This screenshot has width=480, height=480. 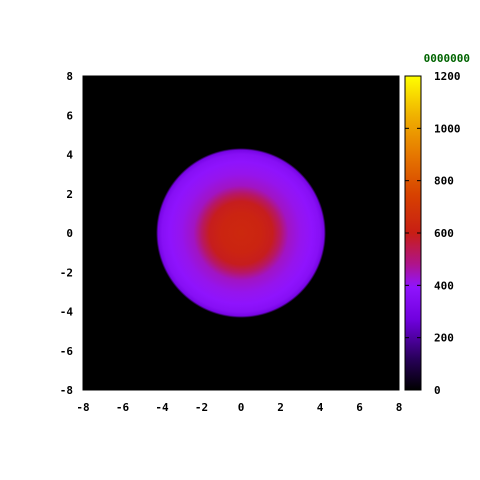 What do you see at coordinates (280, 407) in the screenshot?
I see `x-tick-label: 2` at bounding box center [280, 407].